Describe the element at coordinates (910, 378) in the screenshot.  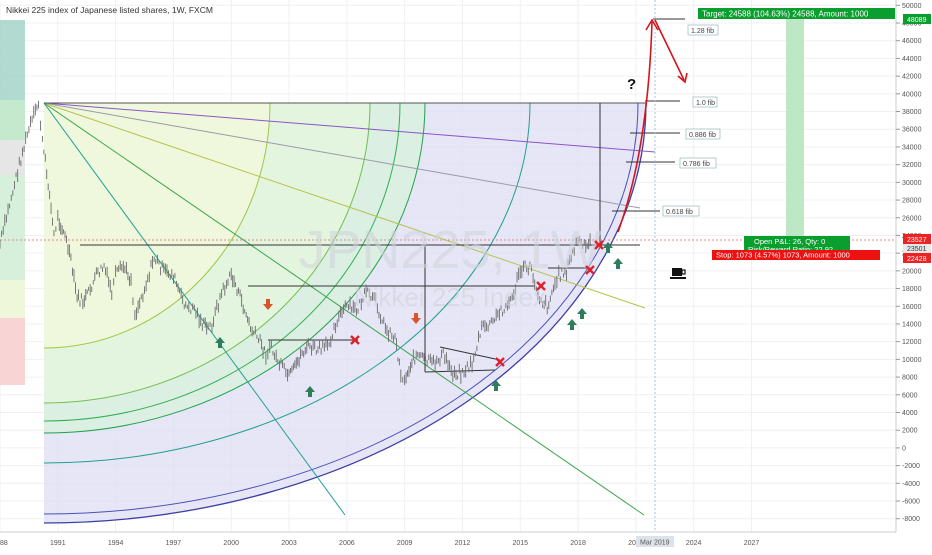
I see `y-tick-label: 8000` at that location.